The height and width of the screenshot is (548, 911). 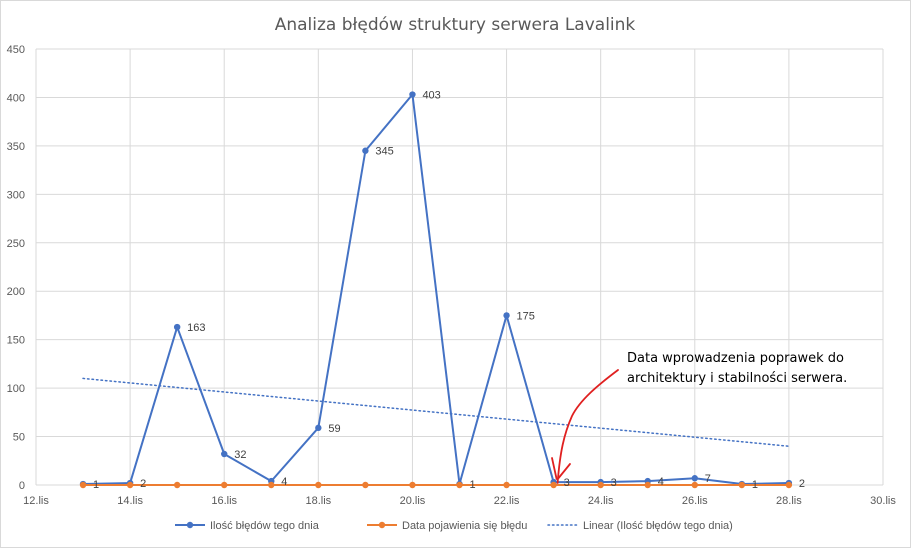 I want to click on x-tick-label: 22.lis, so click(x=507, y=501).